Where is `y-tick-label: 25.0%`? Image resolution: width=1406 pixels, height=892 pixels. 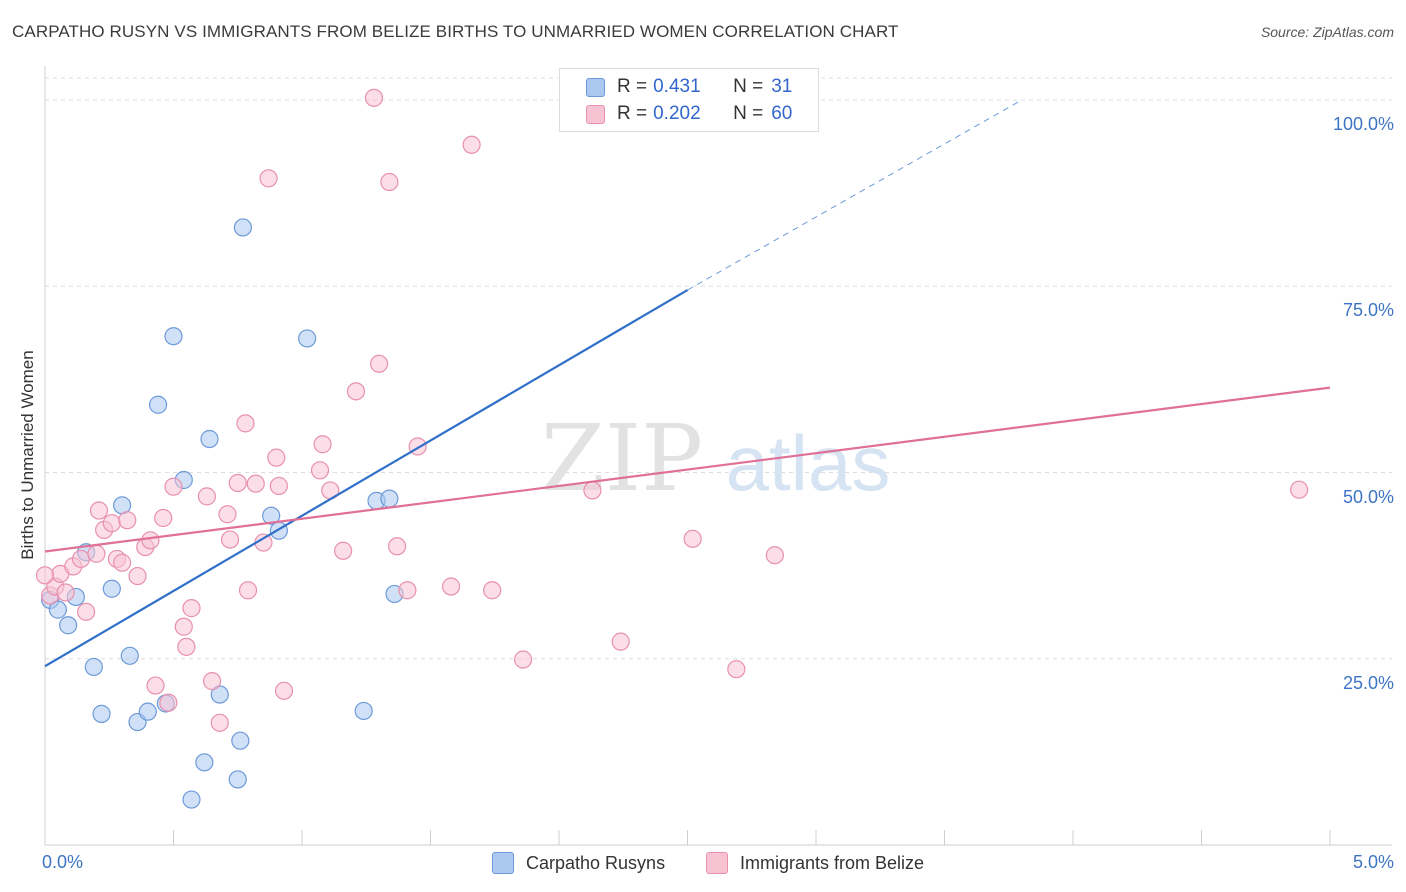 y-tick-label: 25.0% is located at coordinates (1368, 682).